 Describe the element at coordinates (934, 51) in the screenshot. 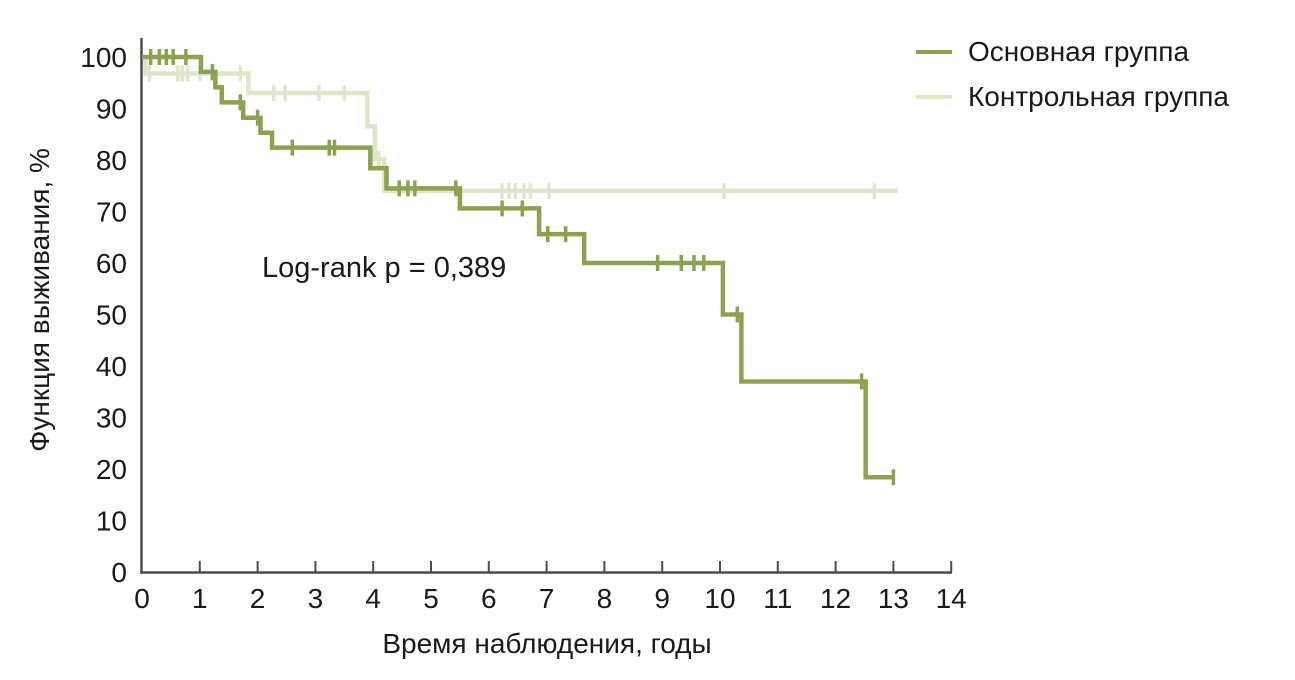

I see `legend-swatch-main-group` at that location.